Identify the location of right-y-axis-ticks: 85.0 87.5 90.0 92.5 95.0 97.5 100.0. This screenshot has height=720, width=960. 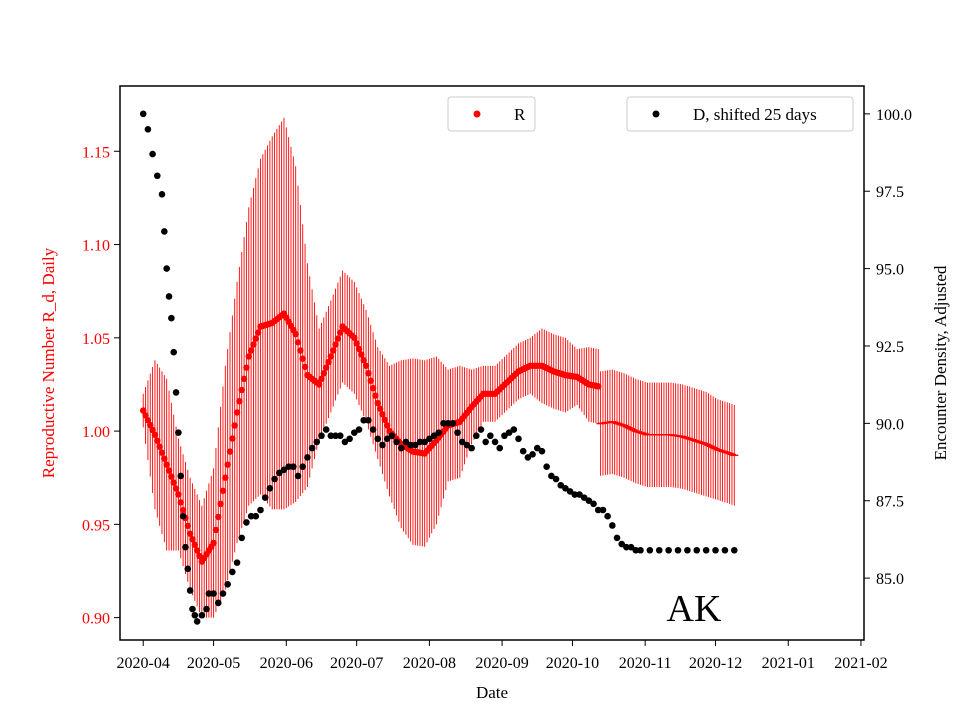
(888, 347).